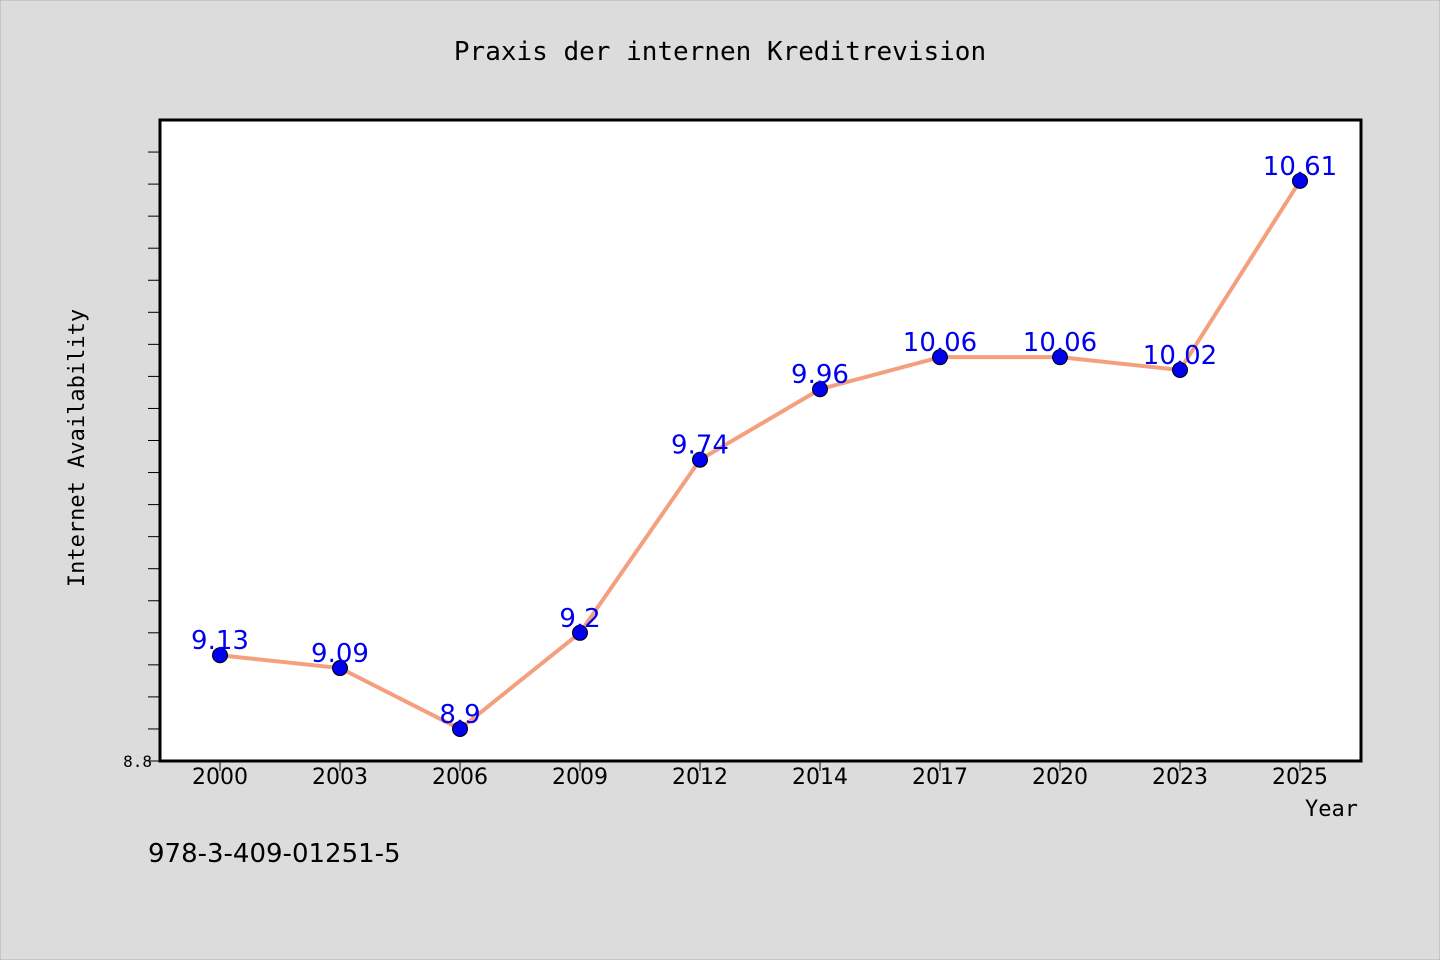 This screenshot has height=960, width=1440. I want to click on chart-title: Praxis der internen Kreditrevision, so click(720, 52).